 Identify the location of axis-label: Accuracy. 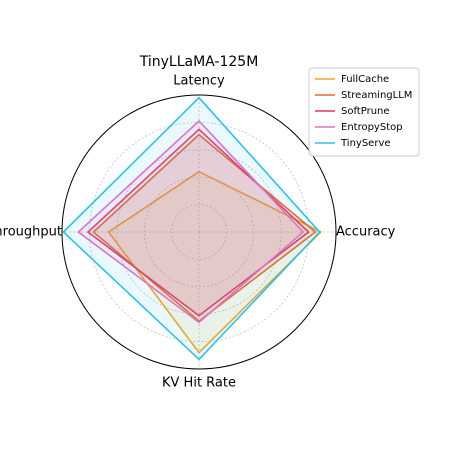
(366, 232).